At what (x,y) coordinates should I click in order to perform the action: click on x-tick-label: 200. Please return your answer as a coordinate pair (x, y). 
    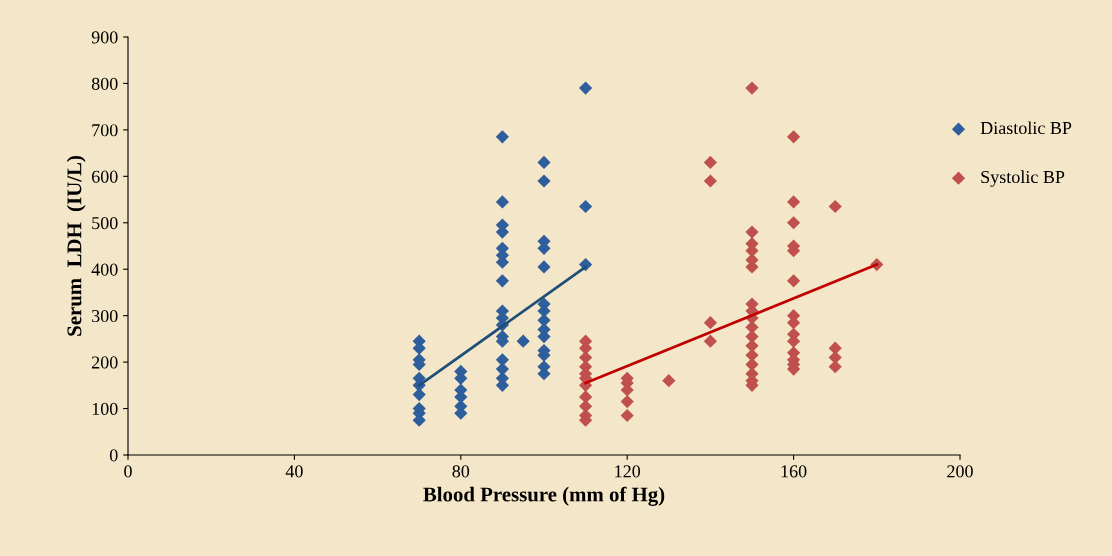
    Looking at the image, I should click on (960, 471).